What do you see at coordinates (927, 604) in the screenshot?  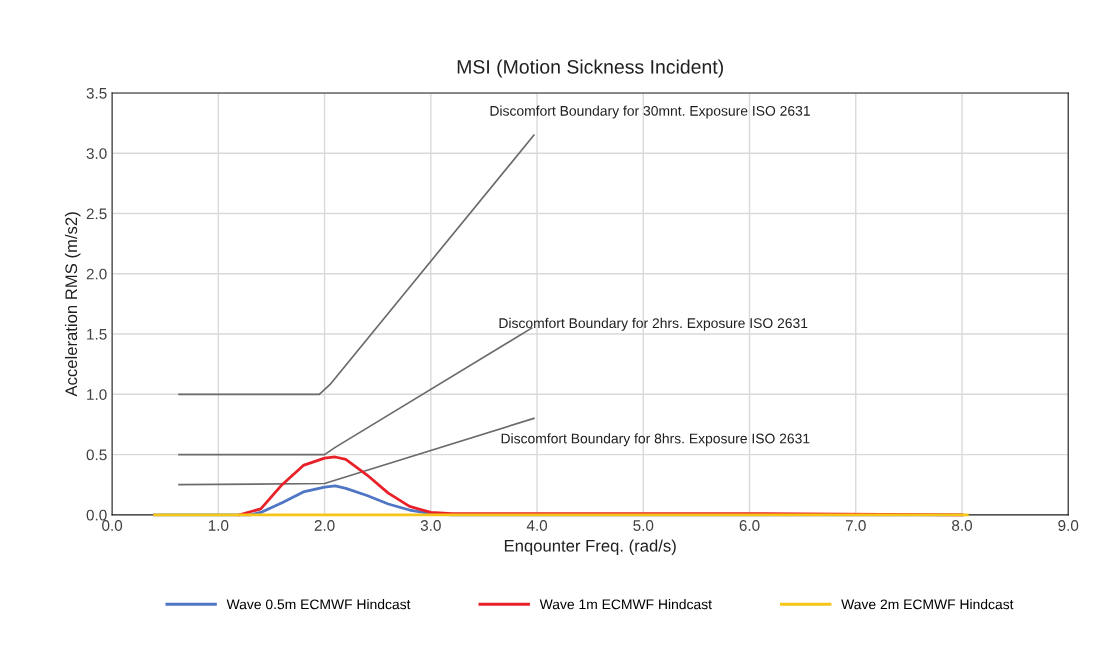 I see `legend-label: Wave 2m ECMWF Hindcast` at bounding box center [927, 604].